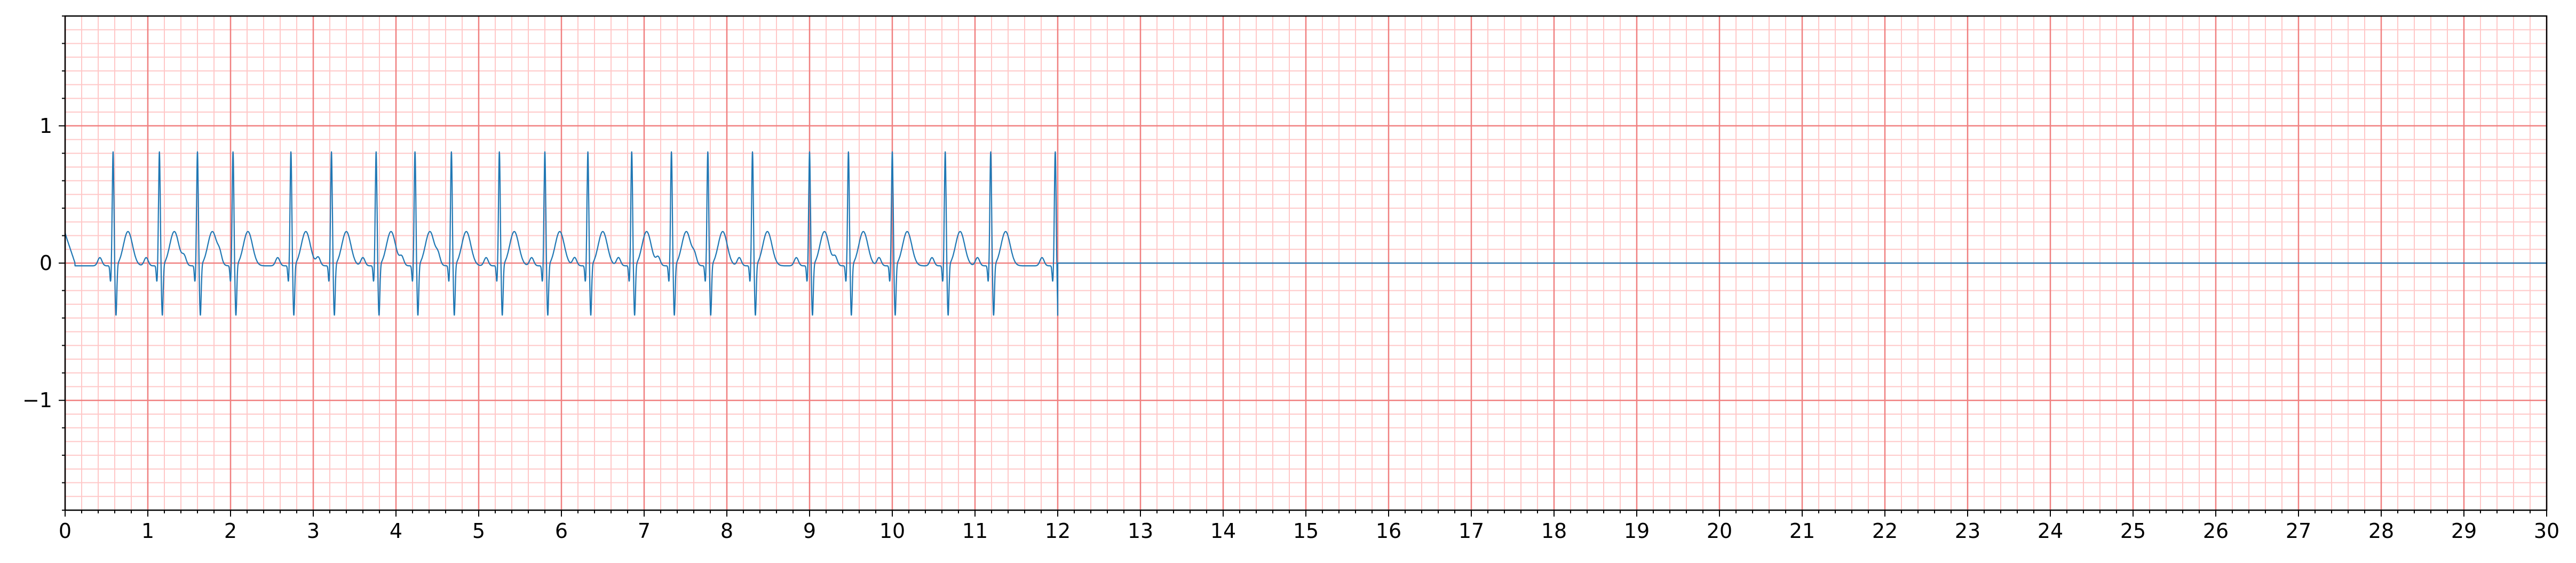 This screenshot has height=563, width=2576. What do you see at coordinates (478, 531) in the screenshot?
I see `x-tick-label: 5` at bounding box center [478, 531].